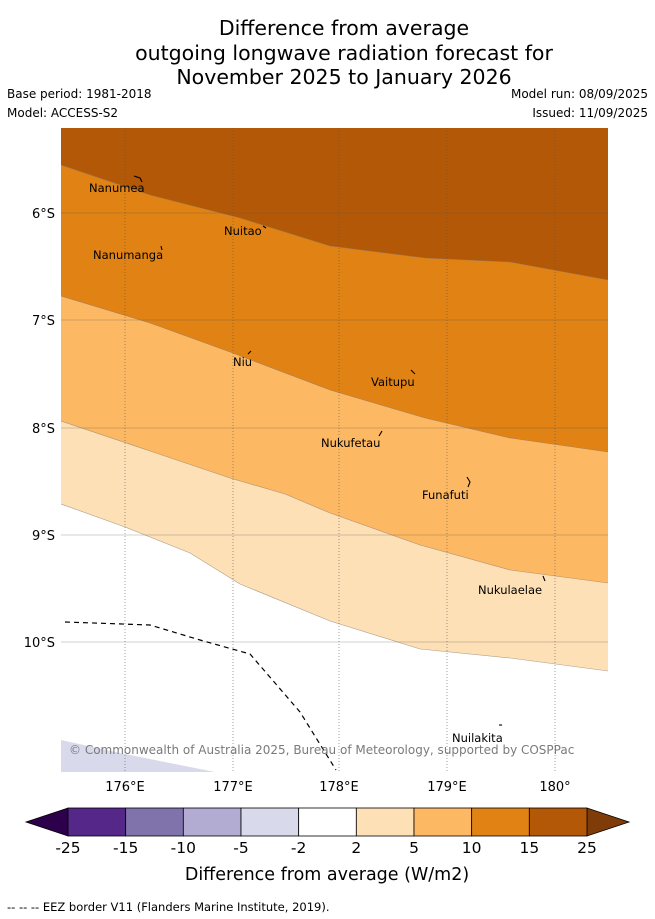  Describe the element at coordinates (544, 578) in the screenshot. I see `island-nukulaelae-icon` at that location.